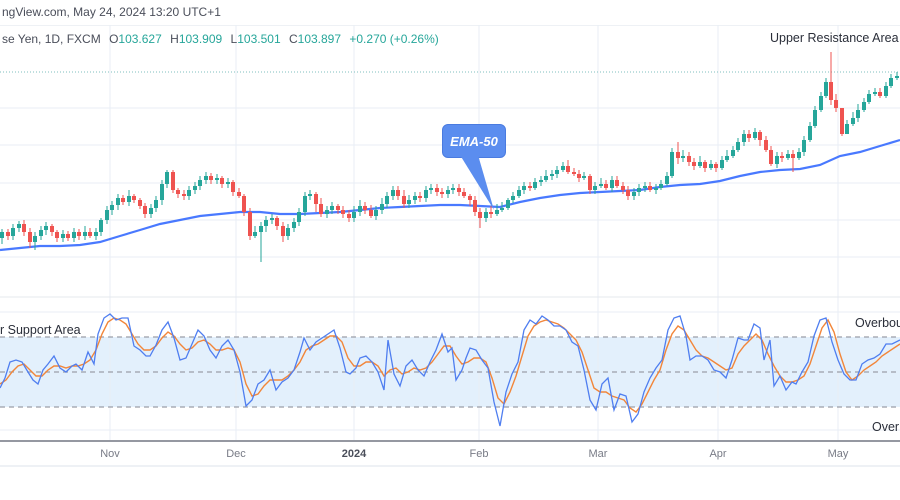 The height and width of the screenshot is (500, 900). What do you see at coordinates (259, 39) in the screenshot?
I see `low-value: 103.501` at bounding box center [259, 39].